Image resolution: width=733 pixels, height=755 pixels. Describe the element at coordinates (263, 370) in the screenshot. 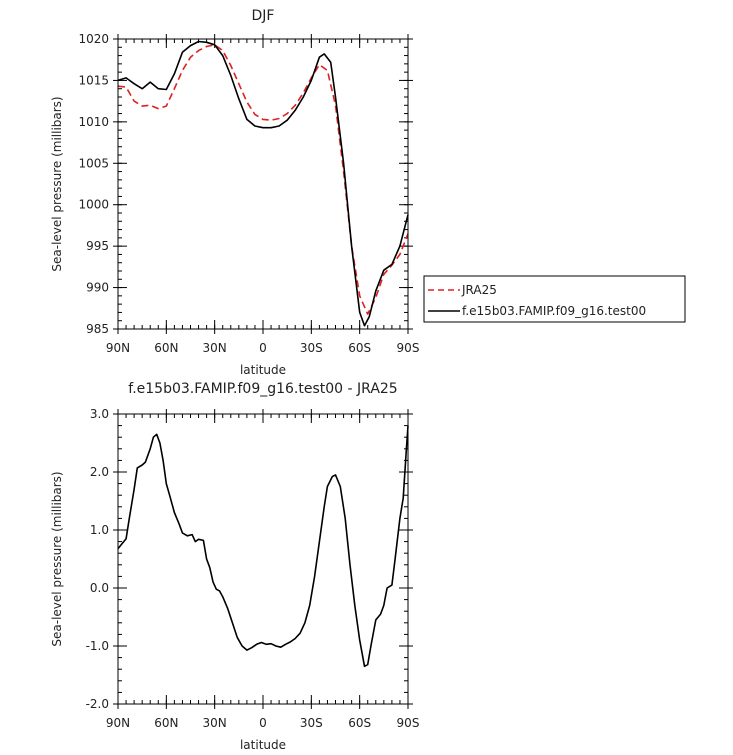

I see `chart-top-xlabel: latitude` at that location.